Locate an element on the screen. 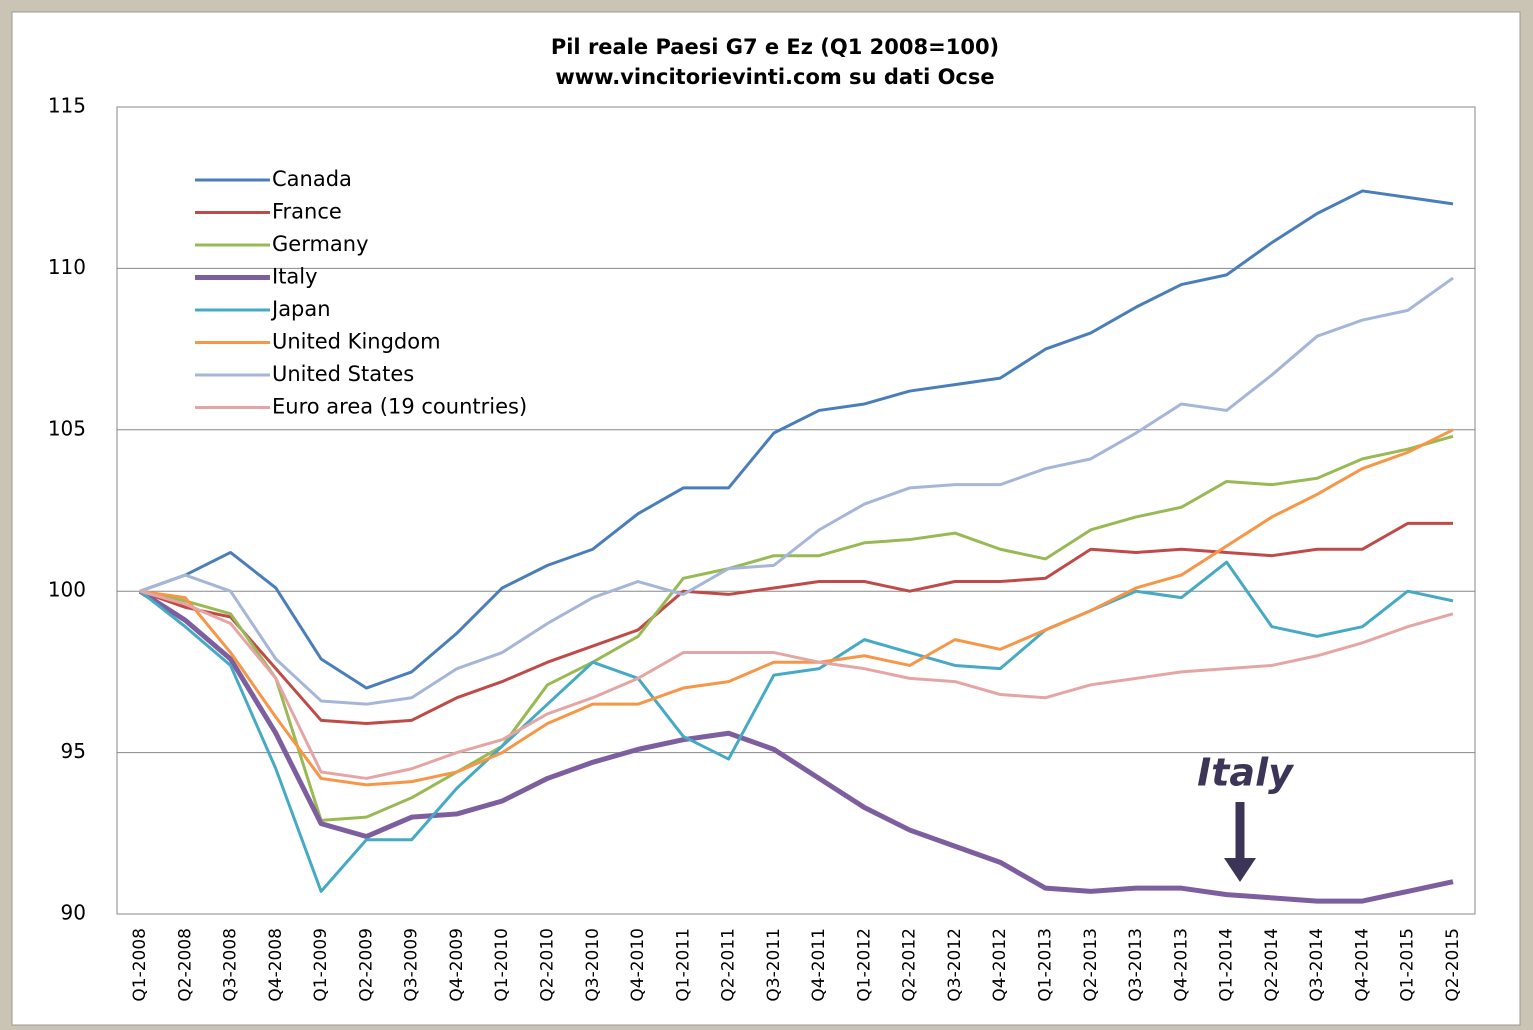  x-tick-label: Q4-2011 is located at coordinates (819, 965).